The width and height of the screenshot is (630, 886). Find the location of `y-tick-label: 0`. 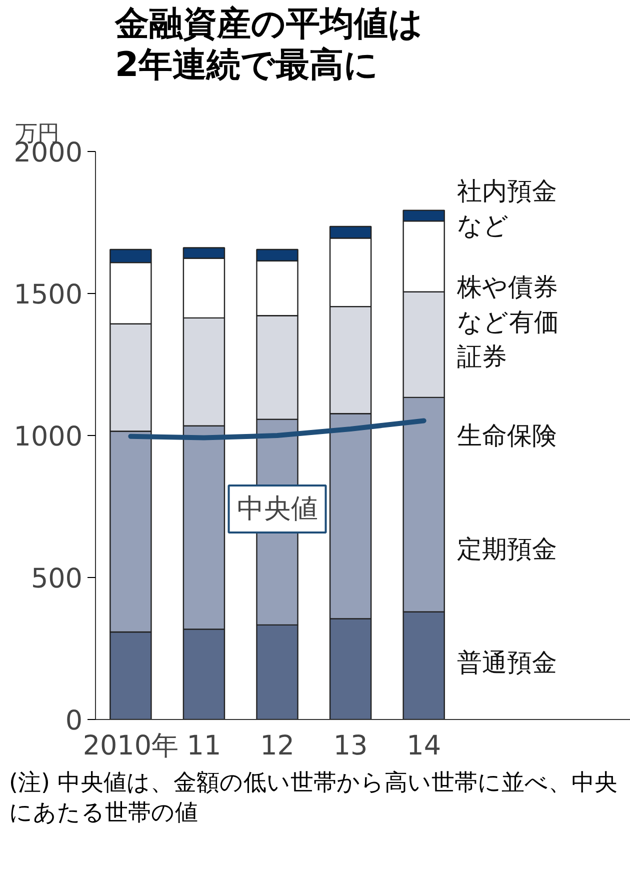

y-tick-label: 0 is located at coordinates (74, 721).